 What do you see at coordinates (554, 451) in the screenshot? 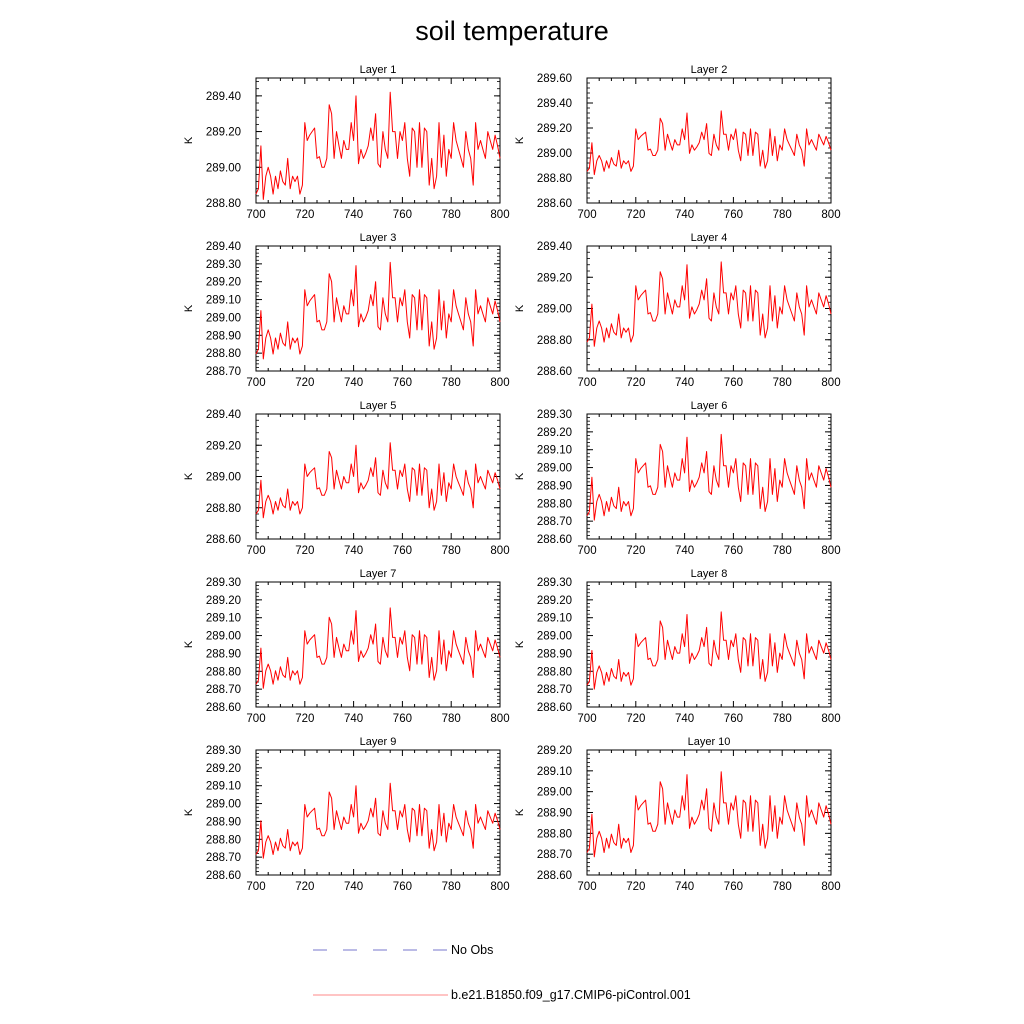
I see `y-tick-label: 289.10` at bounding box center [554, 451].